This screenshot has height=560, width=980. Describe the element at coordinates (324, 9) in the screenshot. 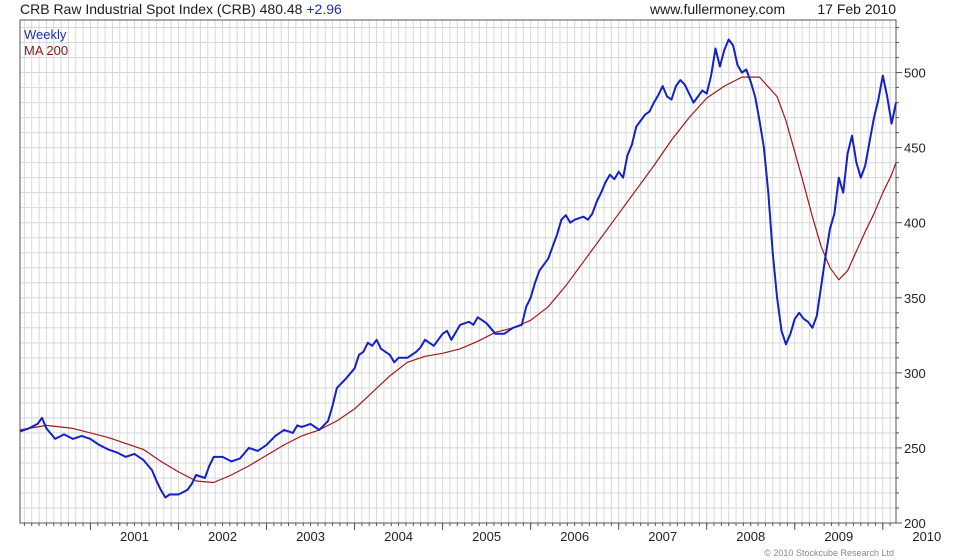

I see `price-change: +2.96` at that location.